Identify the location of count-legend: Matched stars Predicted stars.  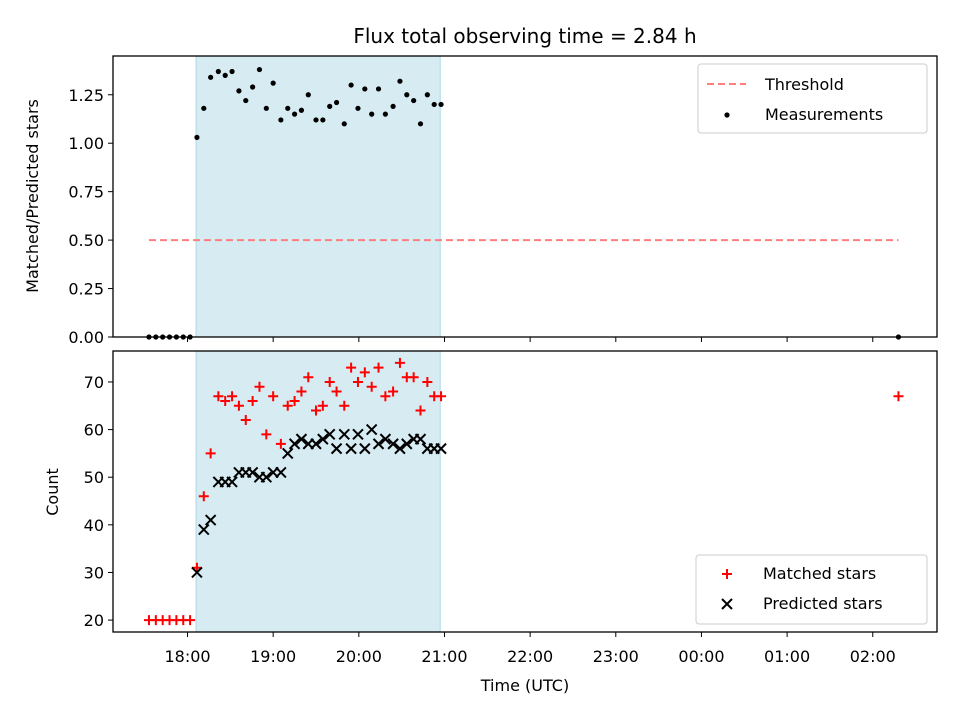
(811, 589).